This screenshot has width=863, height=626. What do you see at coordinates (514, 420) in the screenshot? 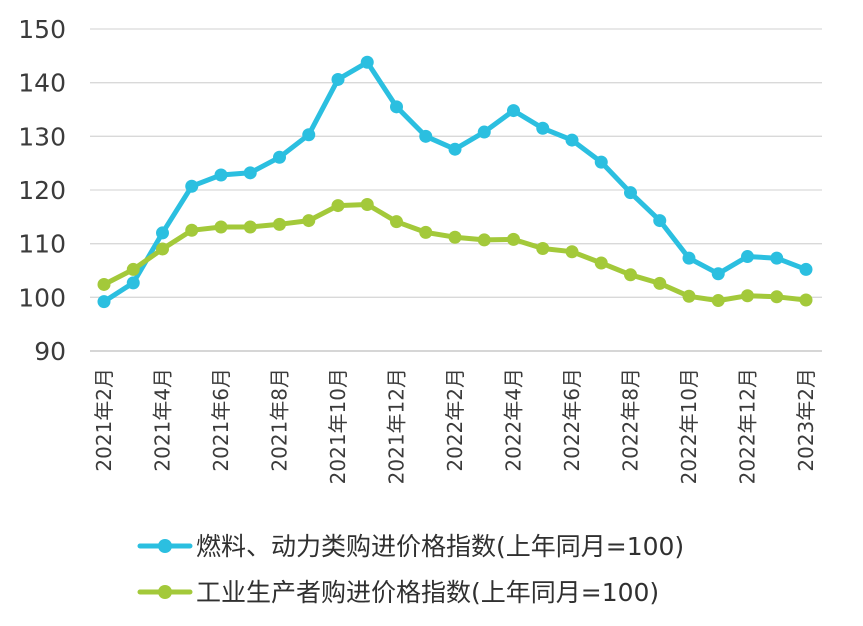
I see `x-tick-label: 2022年4月` at bounding box center [514, 420].